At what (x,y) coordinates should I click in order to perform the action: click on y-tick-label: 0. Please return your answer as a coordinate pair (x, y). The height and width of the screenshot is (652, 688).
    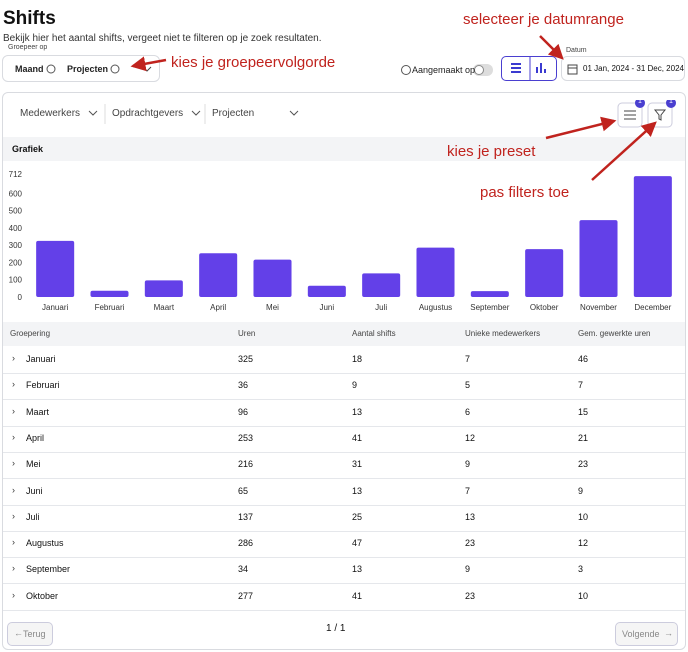
    Looking at the image, I should click on (20, 297).